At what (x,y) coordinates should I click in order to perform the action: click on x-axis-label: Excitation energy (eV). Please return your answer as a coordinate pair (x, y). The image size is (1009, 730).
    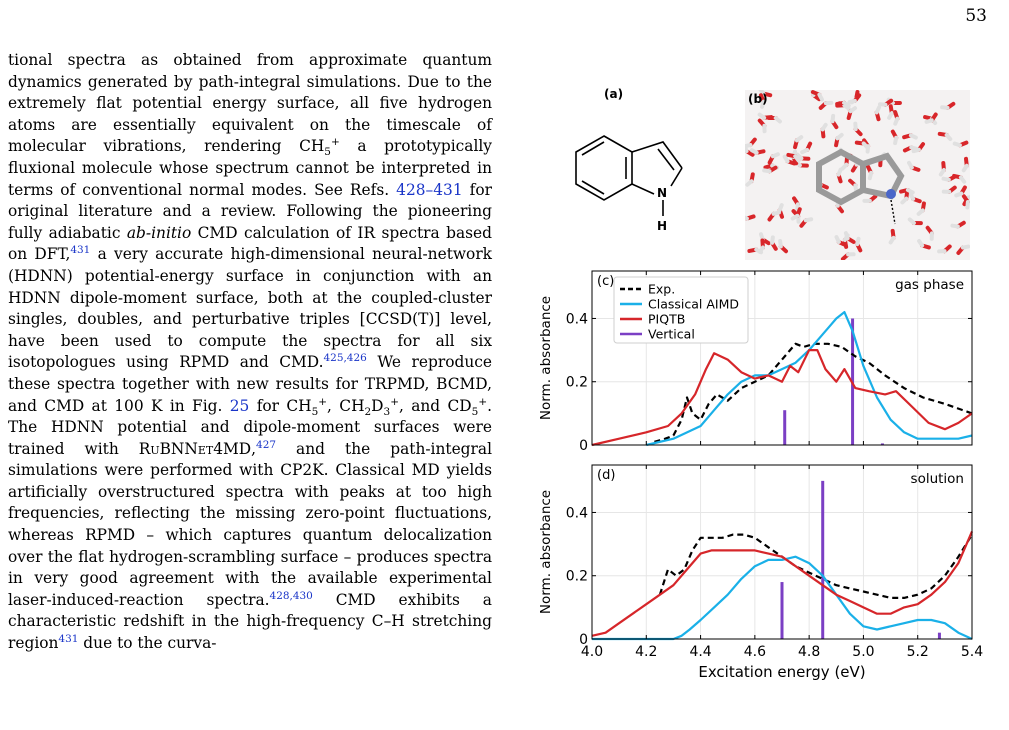
    Looking at the image, I should click on (781, 672).